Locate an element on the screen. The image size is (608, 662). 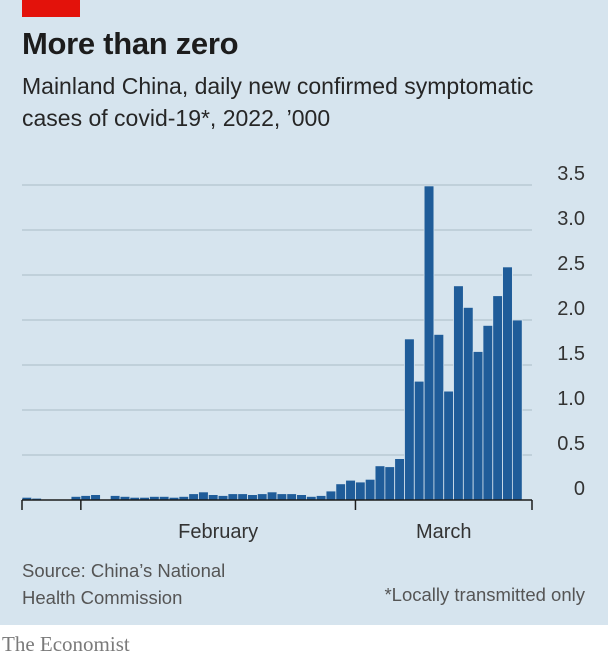
brand-band is located at coordinates (304, 643).